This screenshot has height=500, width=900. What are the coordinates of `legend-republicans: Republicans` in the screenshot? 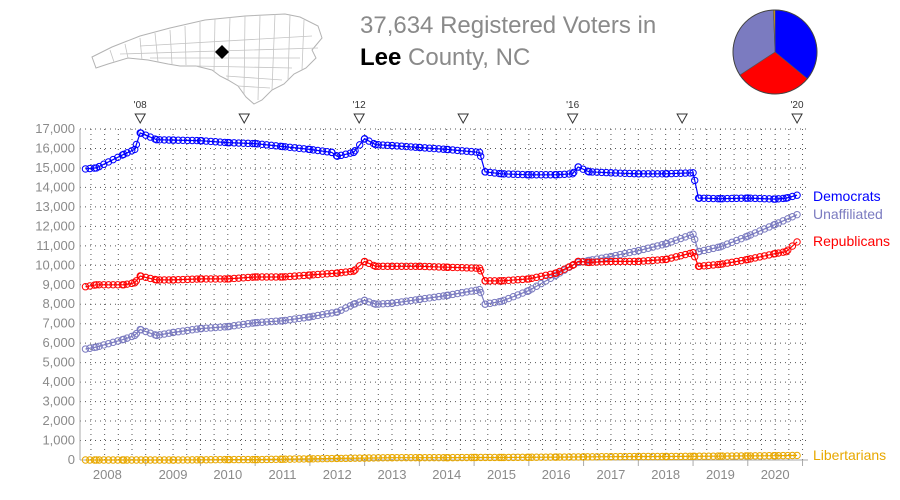 It's located at (851, 241).